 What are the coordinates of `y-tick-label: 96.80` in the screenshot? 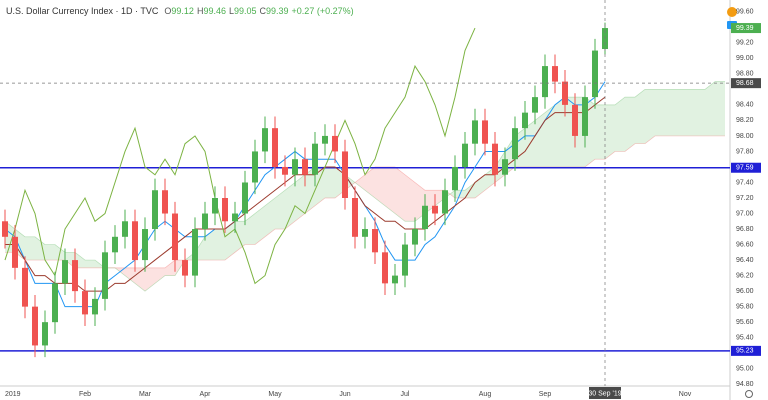 It's located at (745, 229).